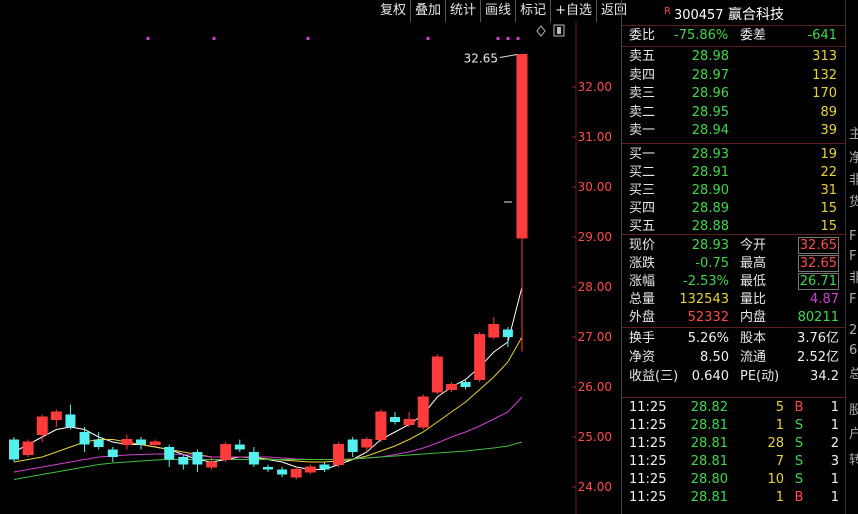  Describe the element at coordinates (733, 408) in the screenshot. I see `tick-row: 11:25 28.82 5 B 1` at that location.